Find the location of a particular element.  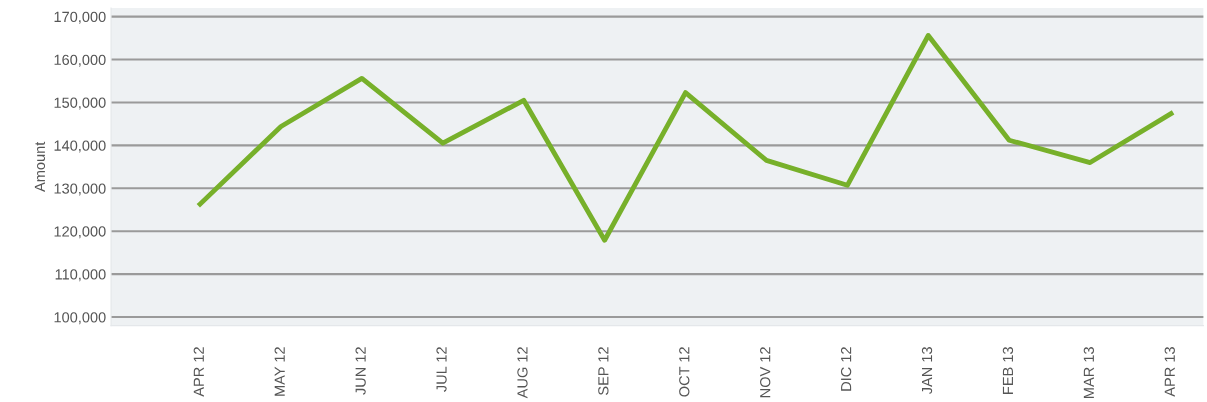

x-tick-label: NOV 12 is located at coordinates (765, 372).